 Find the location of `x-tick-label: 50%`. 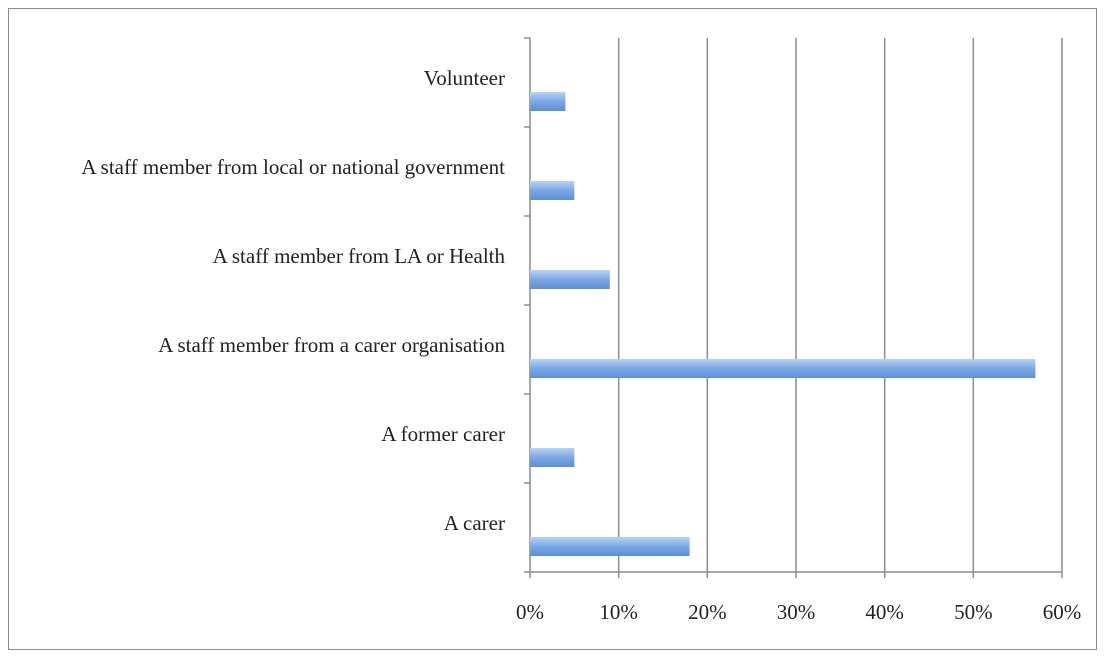

x-tick-label: 50% is located at coordinates (973, 612).